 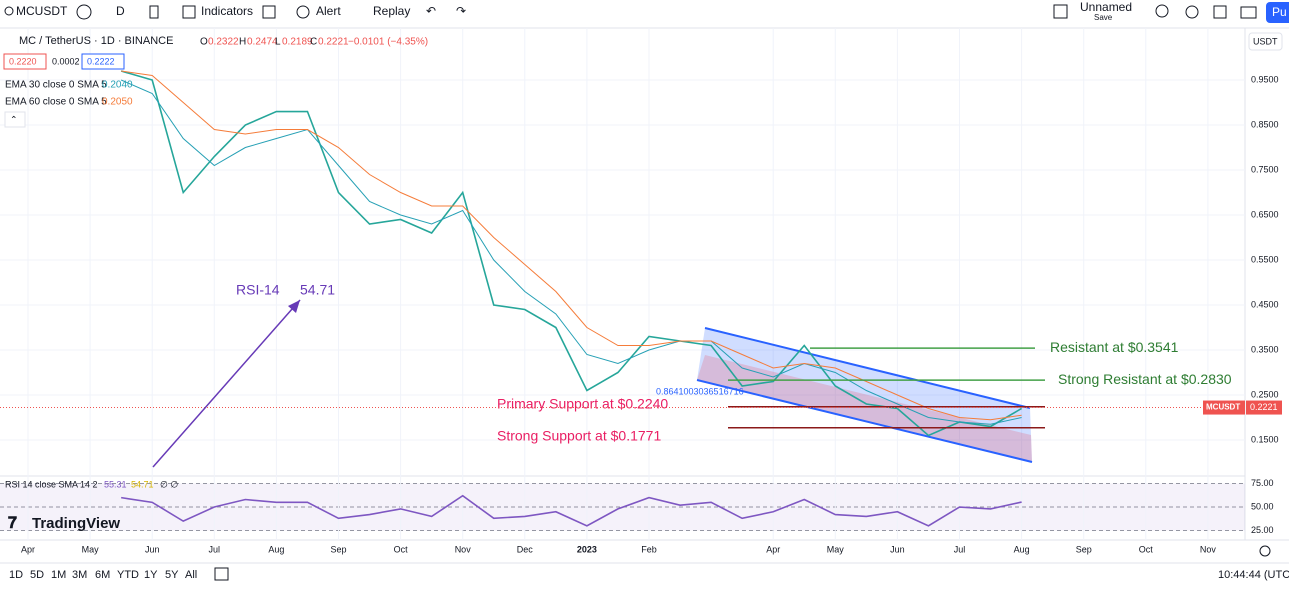 What do you see at coordinates (56, 85) in the screenshot?
I see `ema30-label: EMA 30 close 0 SMA 5` at bounding box center [56, 85].